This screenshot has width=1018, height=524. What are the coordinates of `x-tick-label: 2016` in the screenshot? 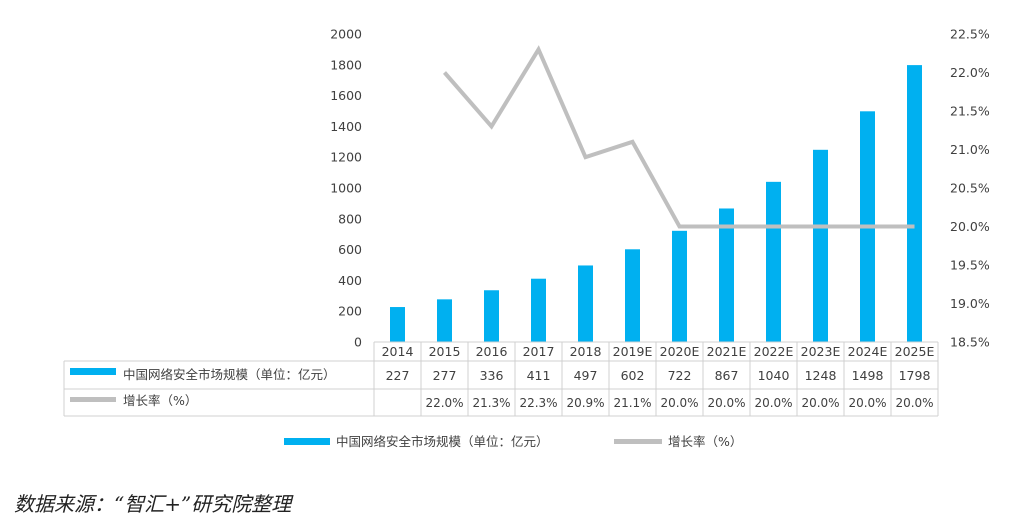 It's located at (492, 351).